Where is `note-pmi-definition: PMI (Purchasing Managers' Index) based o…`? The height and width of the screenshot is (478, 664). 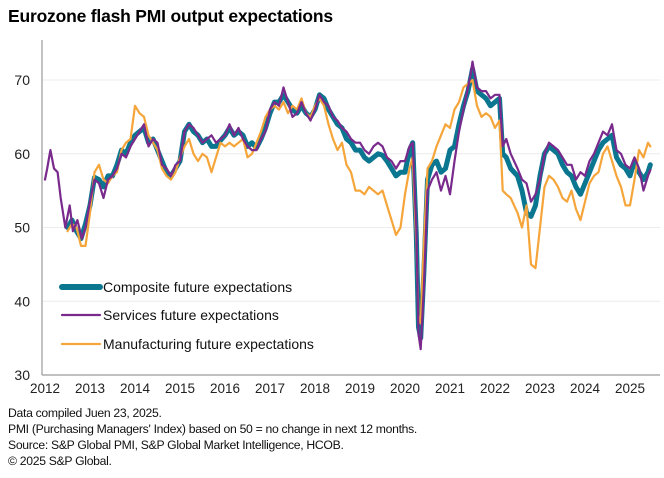
note-pmi-definition: PMI (Purchasing Managers' Index) based o… is located at coordinates (213, 429).